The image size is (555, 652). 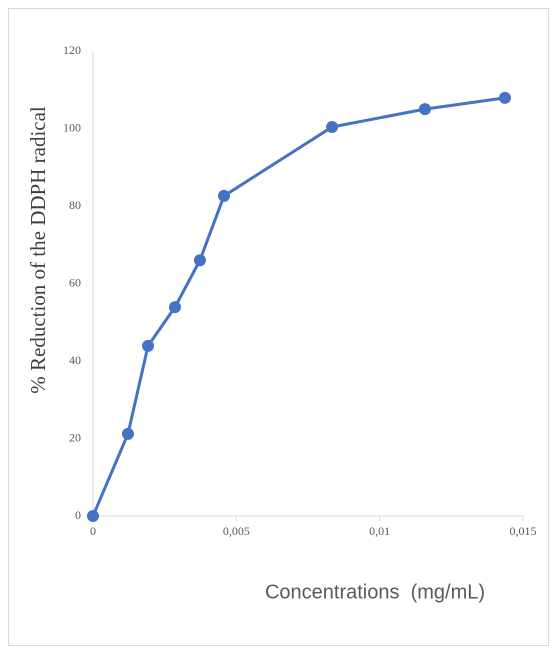 I want to click on x-tick-label: 0,005, so click(x=236, y=531).